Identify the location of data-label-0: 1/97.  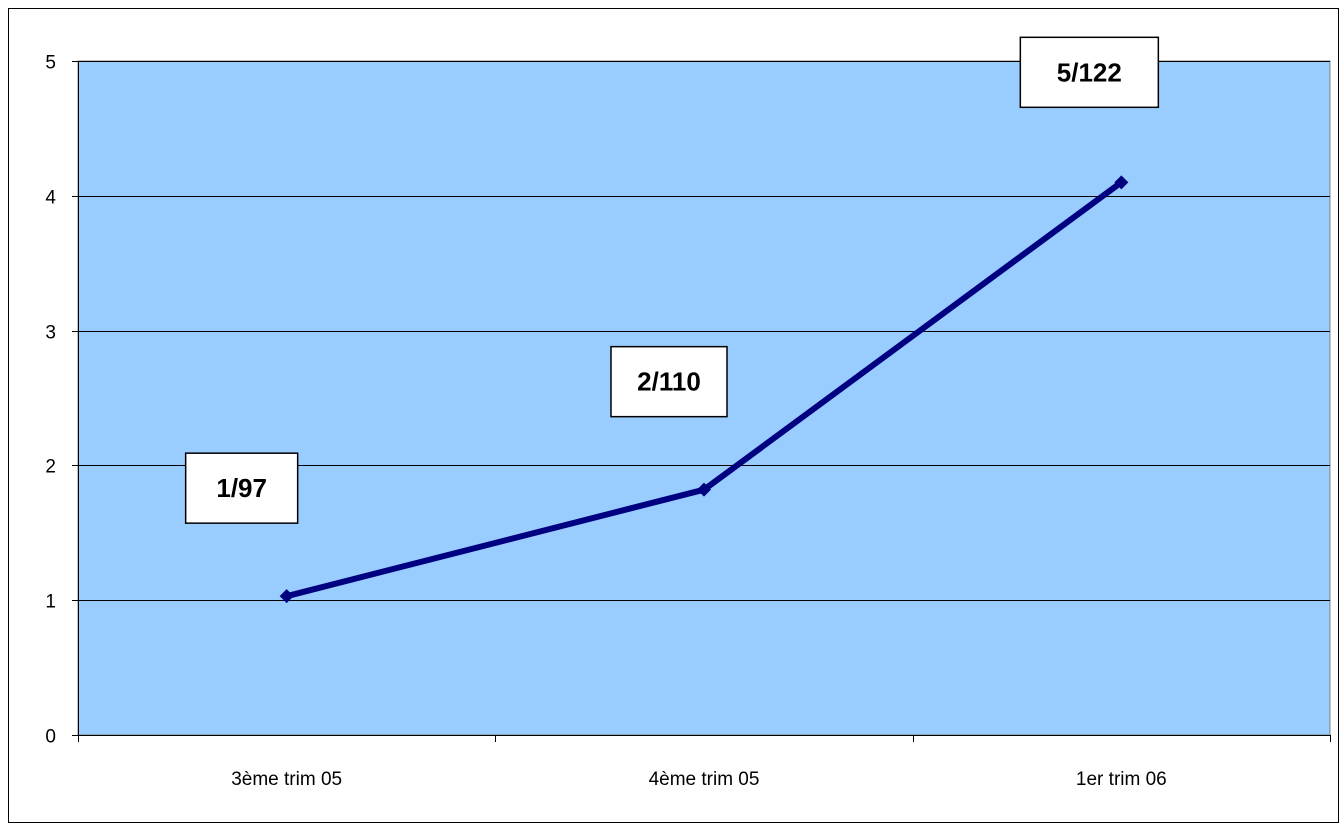
(241, 488).